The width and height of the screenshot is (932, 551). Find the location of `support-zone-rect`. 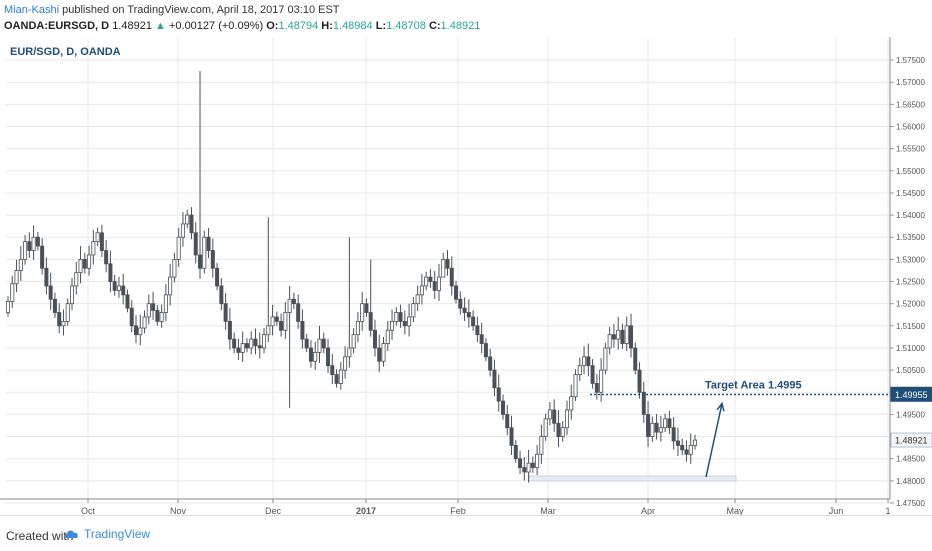

support-zone-rect is located at coordinates (632, 478).